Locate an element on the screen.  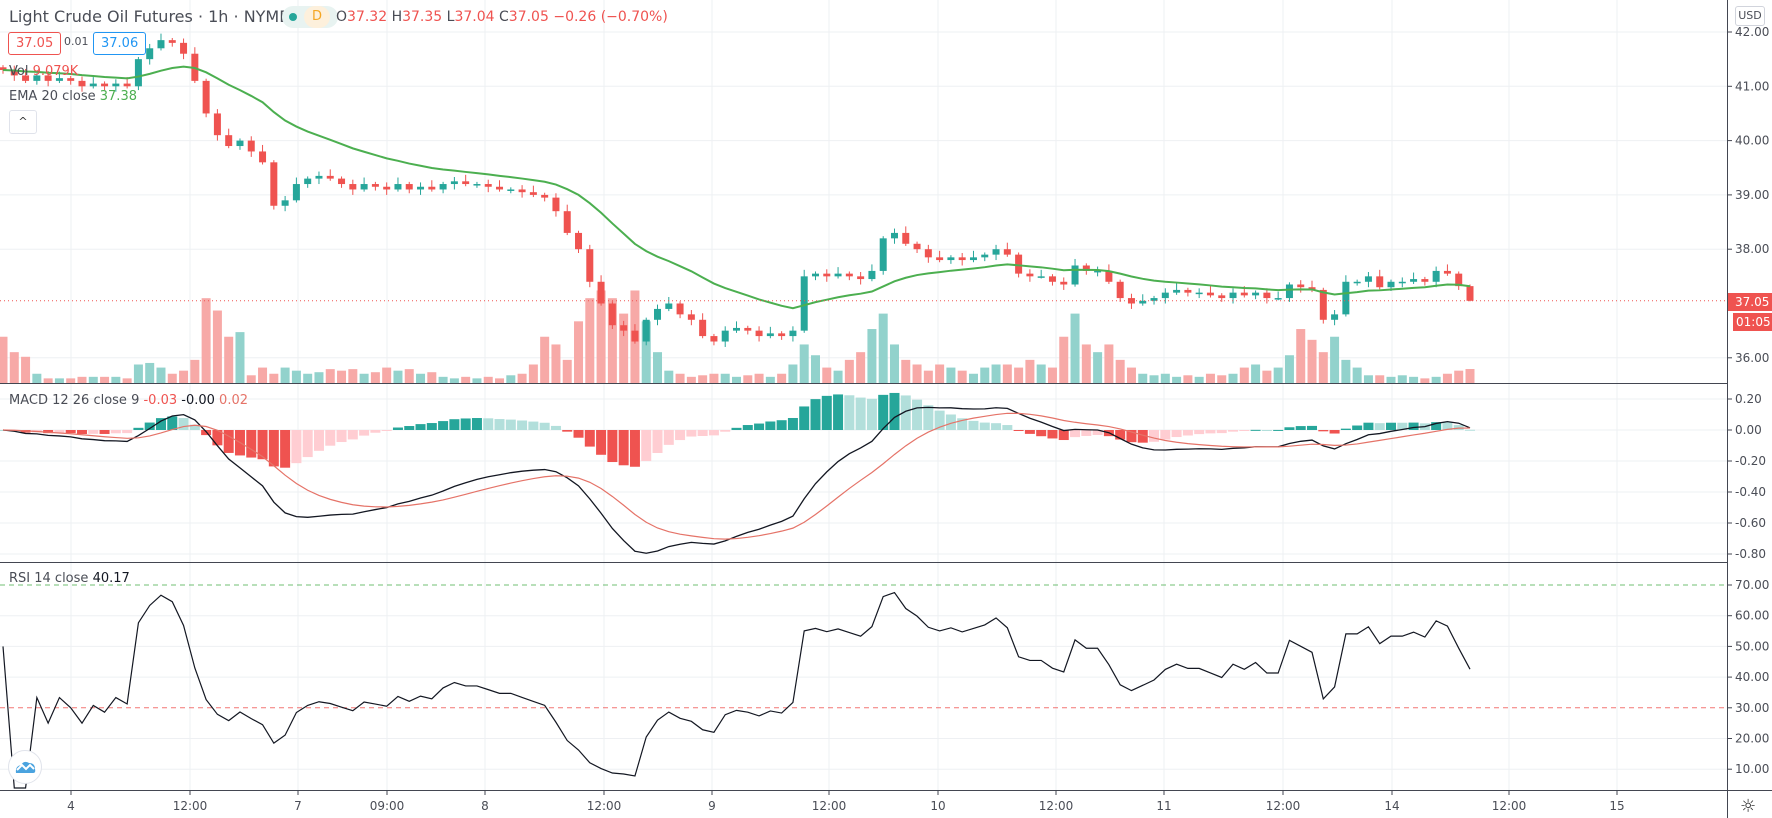
symbol-title: Light Crude Oil Futures · 1h · NYMEX is located at coordinates (155, 16).